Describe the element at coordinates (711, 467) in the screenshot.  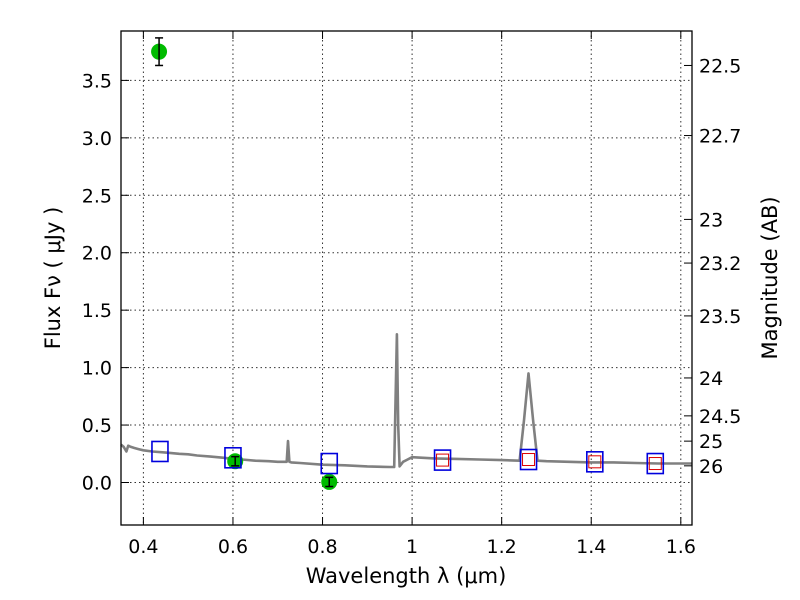
I see `y-right-tick-label: 26` at that location.